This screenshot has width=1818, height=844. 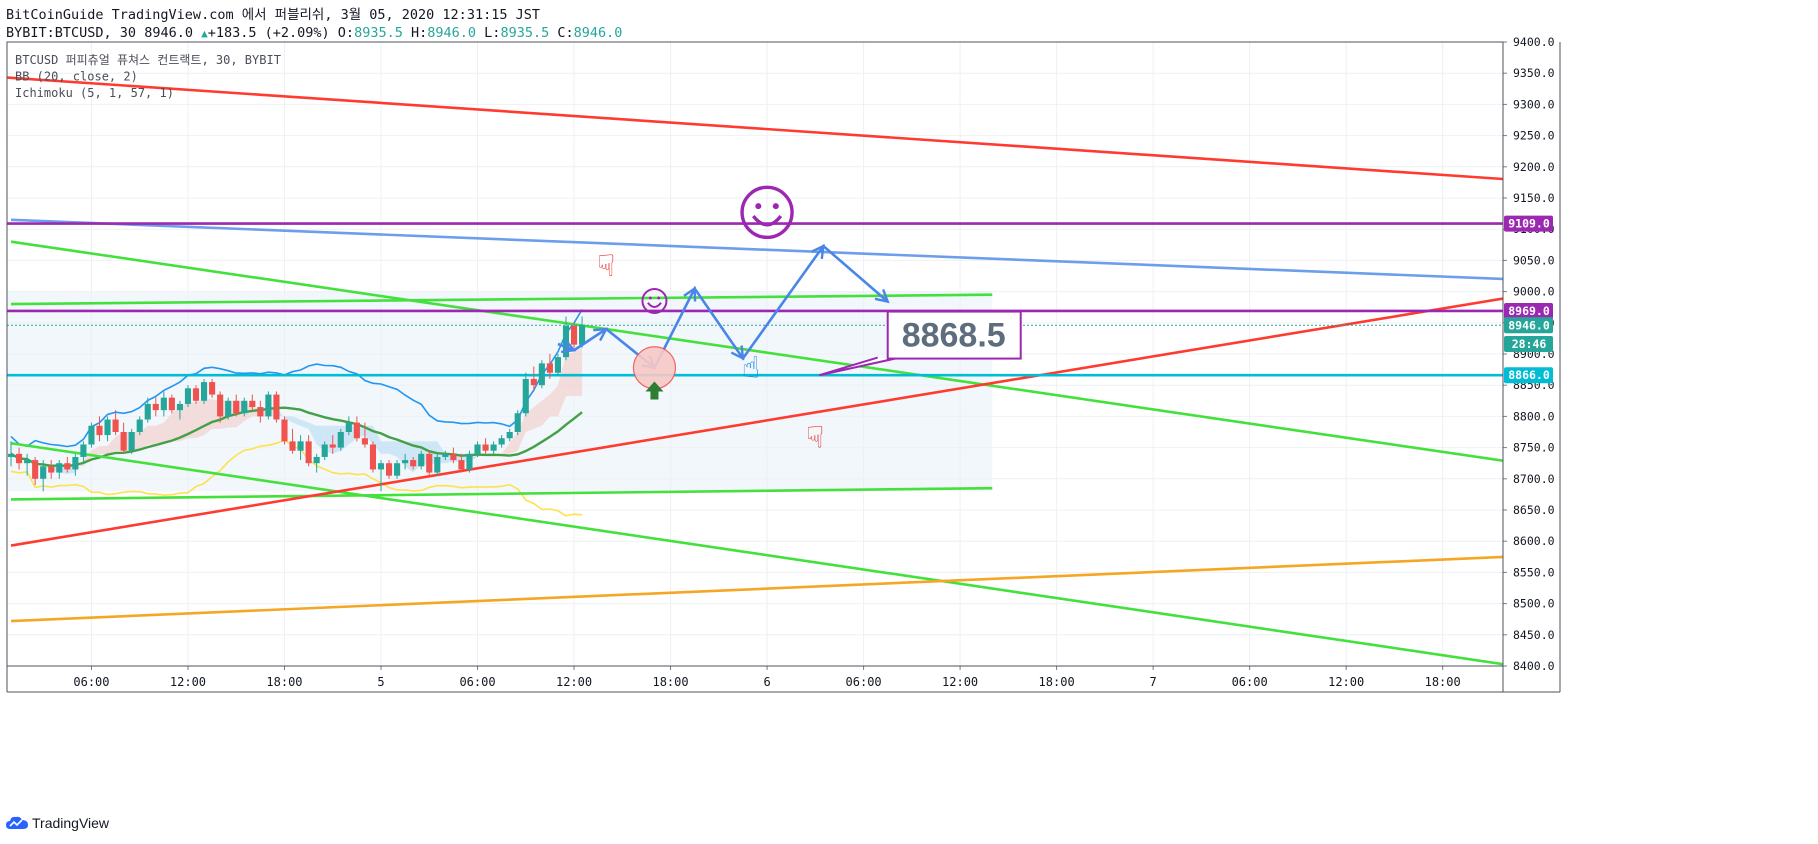 I want to click on price-tag-label: 9109.0, so click(x=1529, y=224).